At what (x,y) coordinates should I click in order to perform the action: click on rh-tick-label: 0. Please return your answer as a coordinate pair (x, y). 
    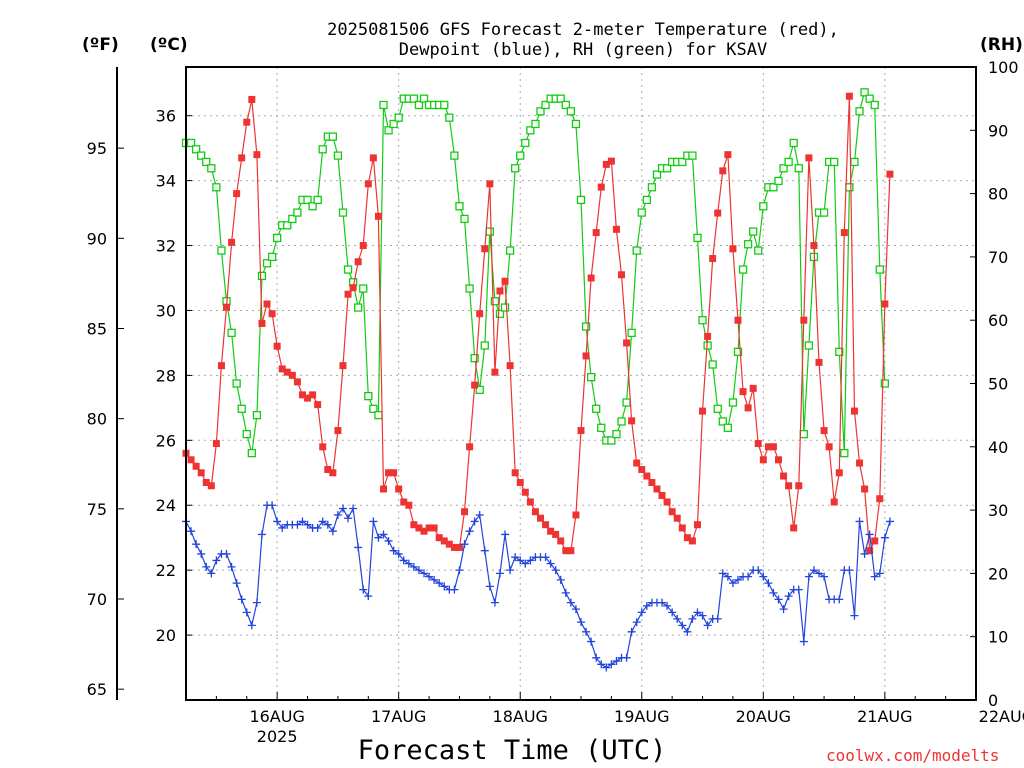
    Looking at the image, I should click on (993, 700).